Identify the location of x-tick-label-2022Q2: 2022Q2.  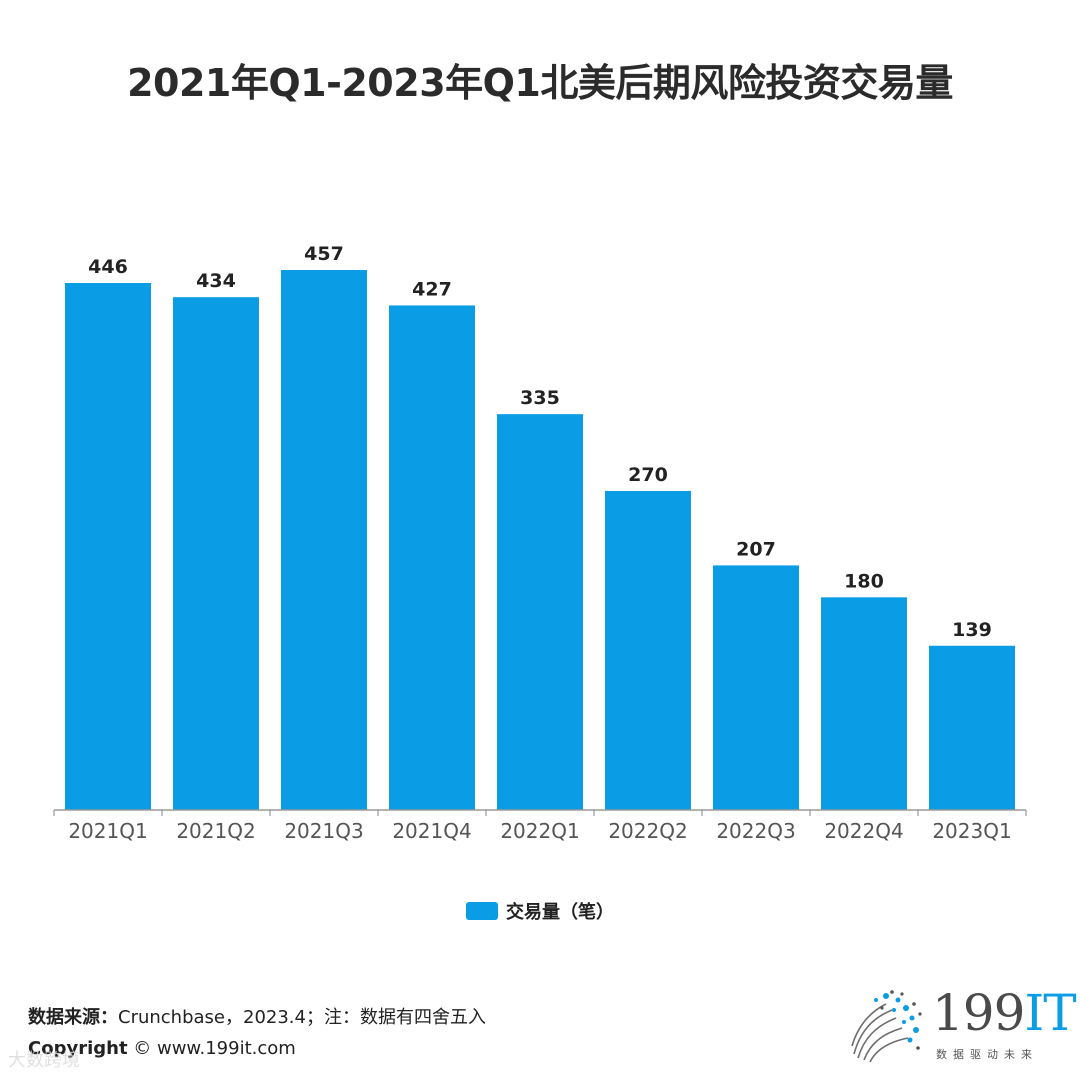
(647, 831).